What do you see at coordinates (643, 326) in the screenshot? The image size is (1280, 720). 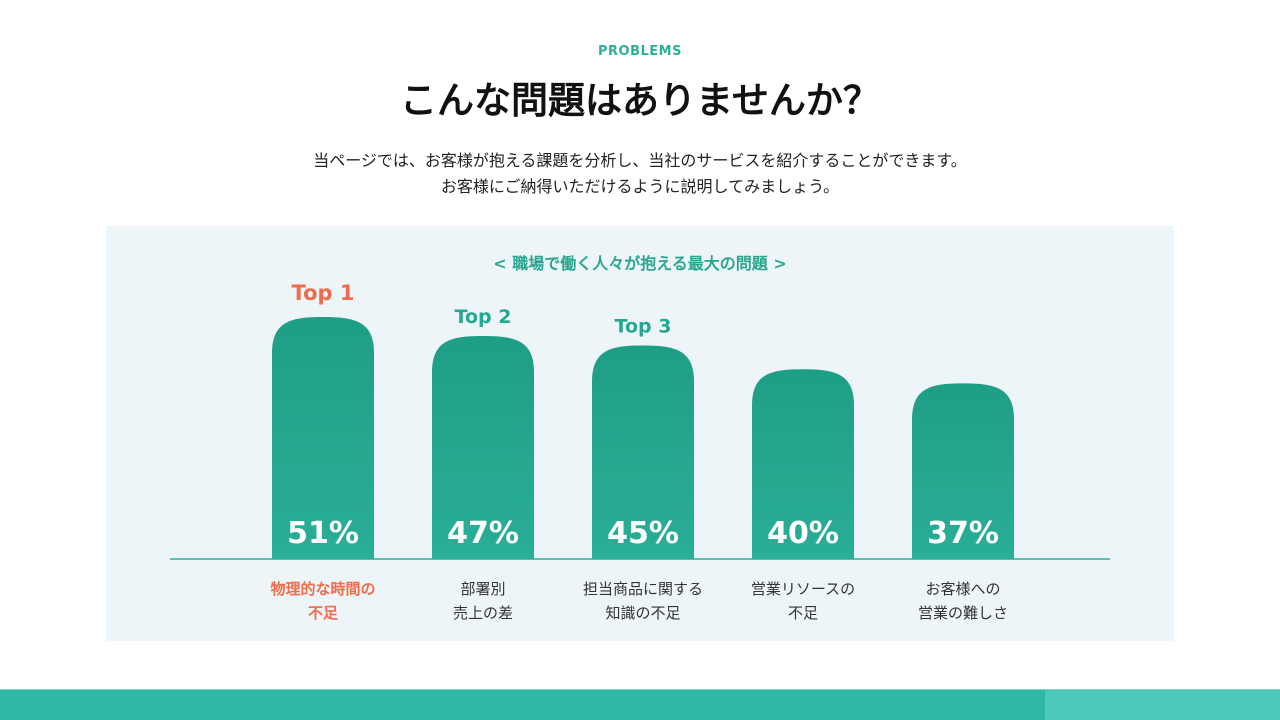 I see `rank-label: Top 3` at bounding box center [643, 326].